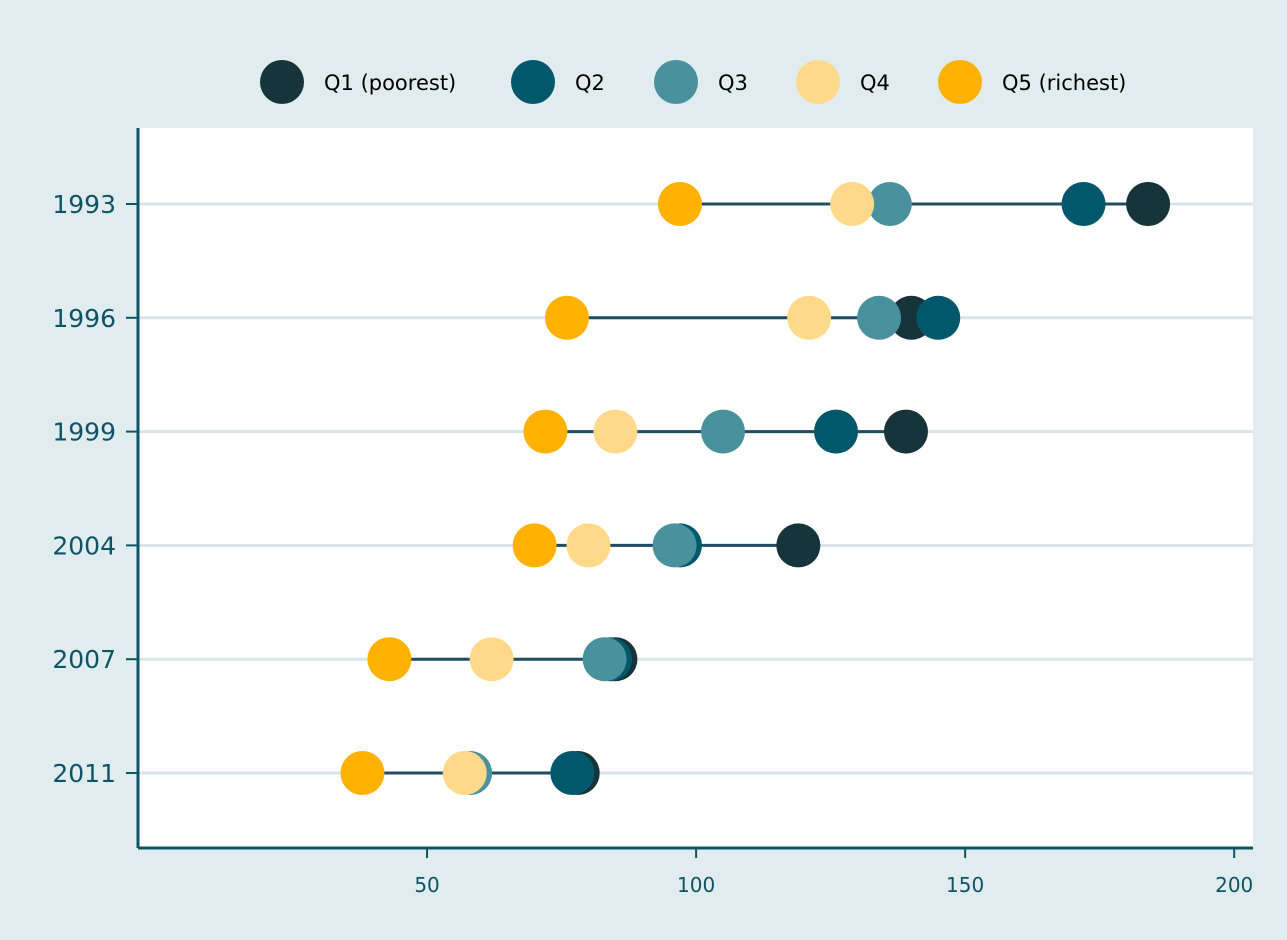 The width and height of the screenshot is (1287, 940). Describe the element at coordinates (1064, 83) in the screenshot. I see `legend-label: Q5 (richest)` at that location.